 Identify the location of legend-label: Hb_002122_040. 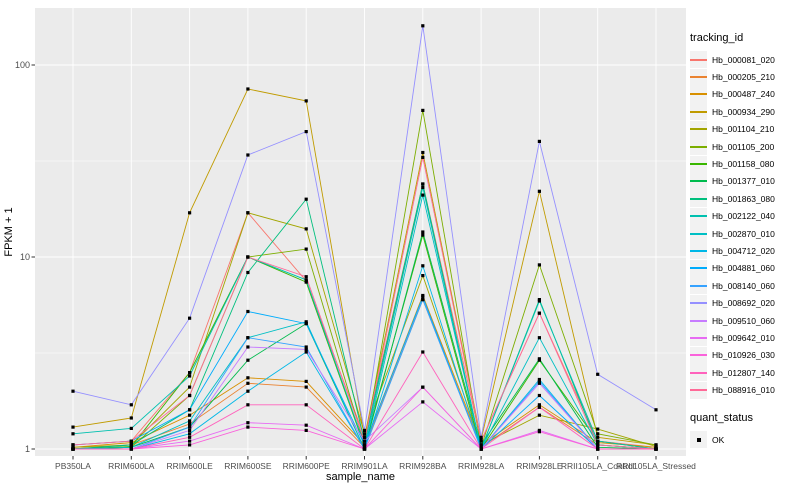
(743, 216).